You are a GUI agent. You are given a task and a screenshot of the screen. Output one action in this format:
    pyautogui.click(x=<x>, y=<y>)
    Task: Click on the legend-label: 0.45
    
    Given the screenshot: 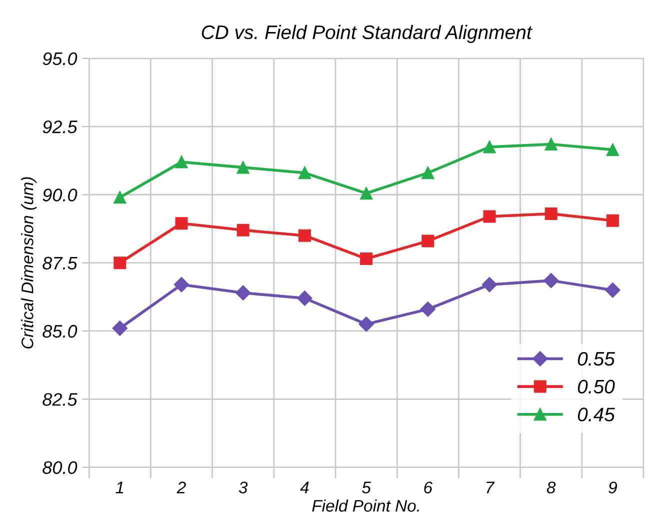 What is the action you would take?
    pyautogui.click(x=596, y=415)
    